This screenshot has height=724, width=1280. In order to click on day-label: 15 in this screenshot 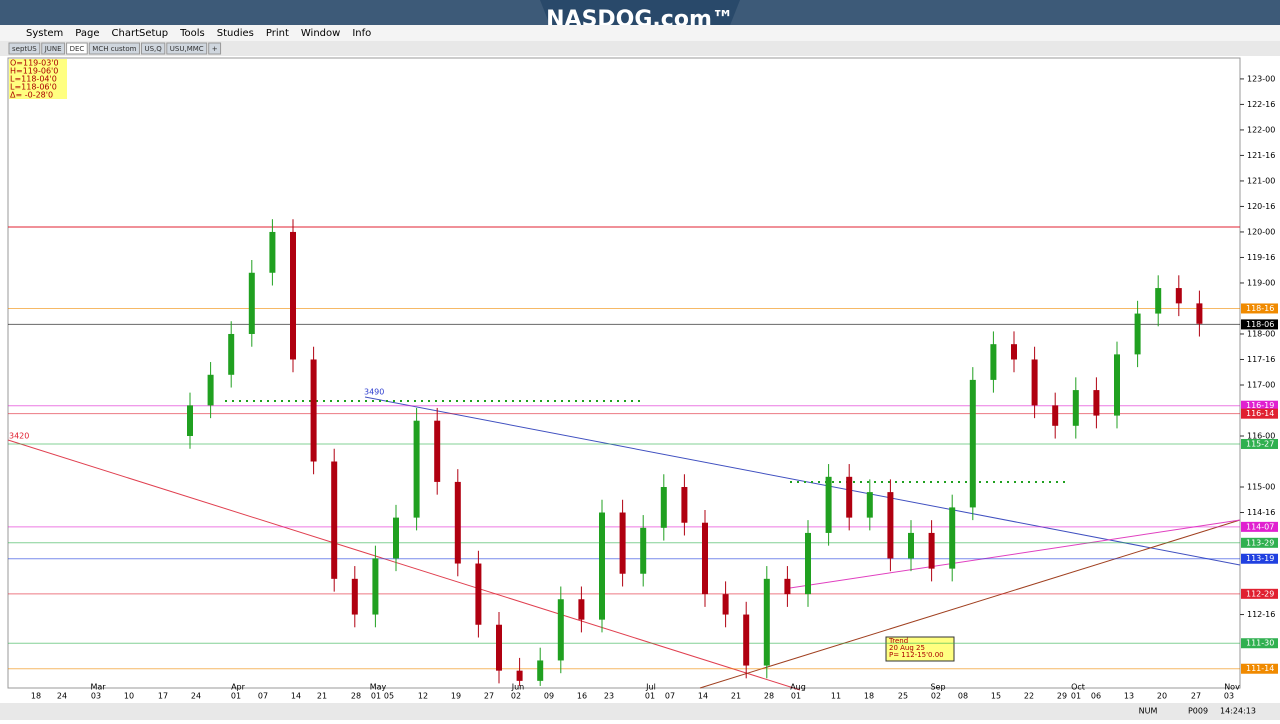, I will do `click(996, 696)`.